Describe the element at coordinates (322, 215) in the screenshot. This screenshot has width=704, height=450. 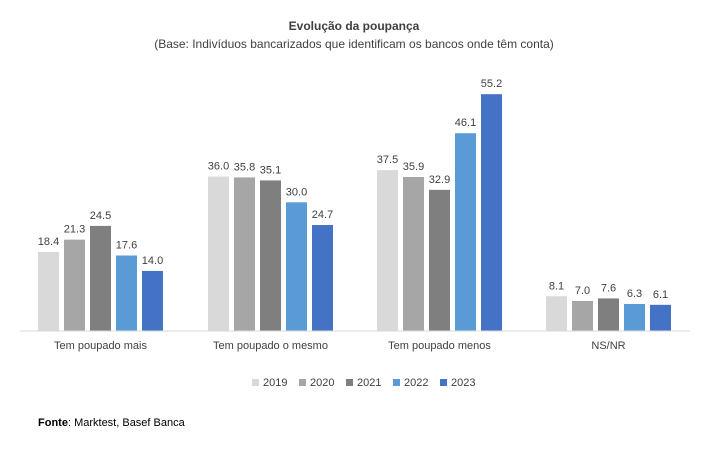
I see `value-label-2023-2: 24.7` at that location.